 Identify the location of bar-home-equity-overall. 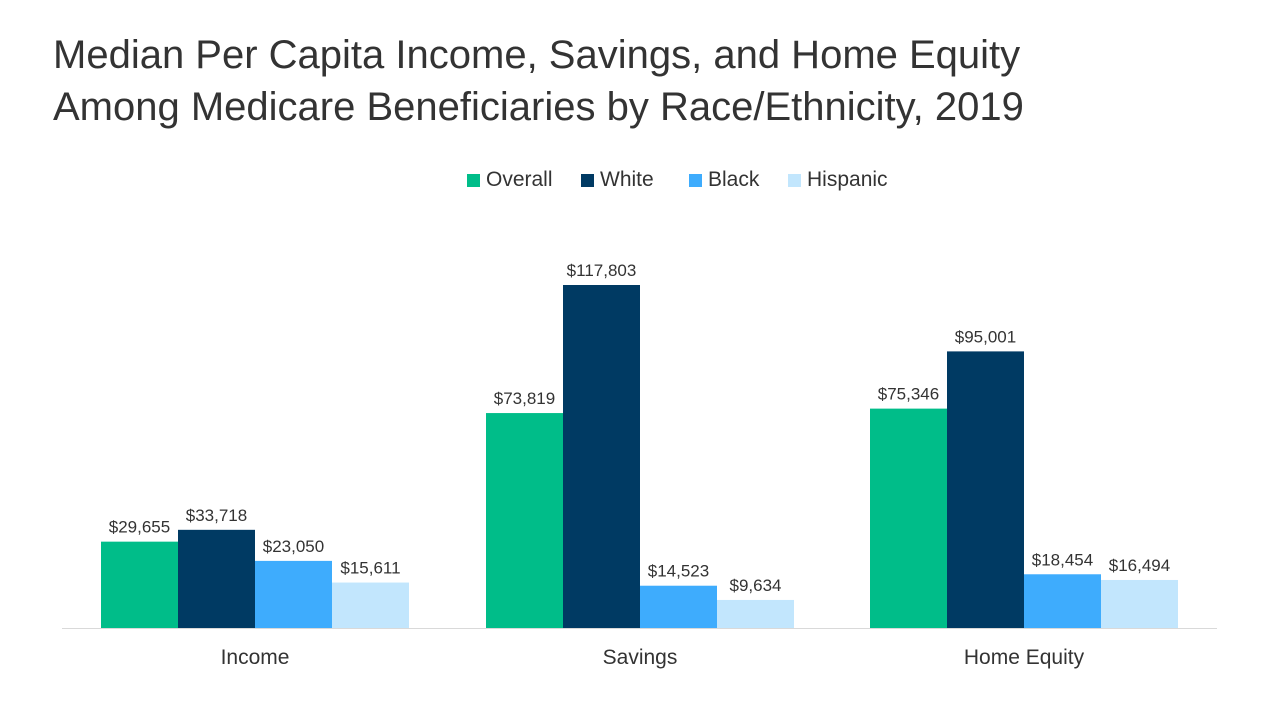
(908, 518).